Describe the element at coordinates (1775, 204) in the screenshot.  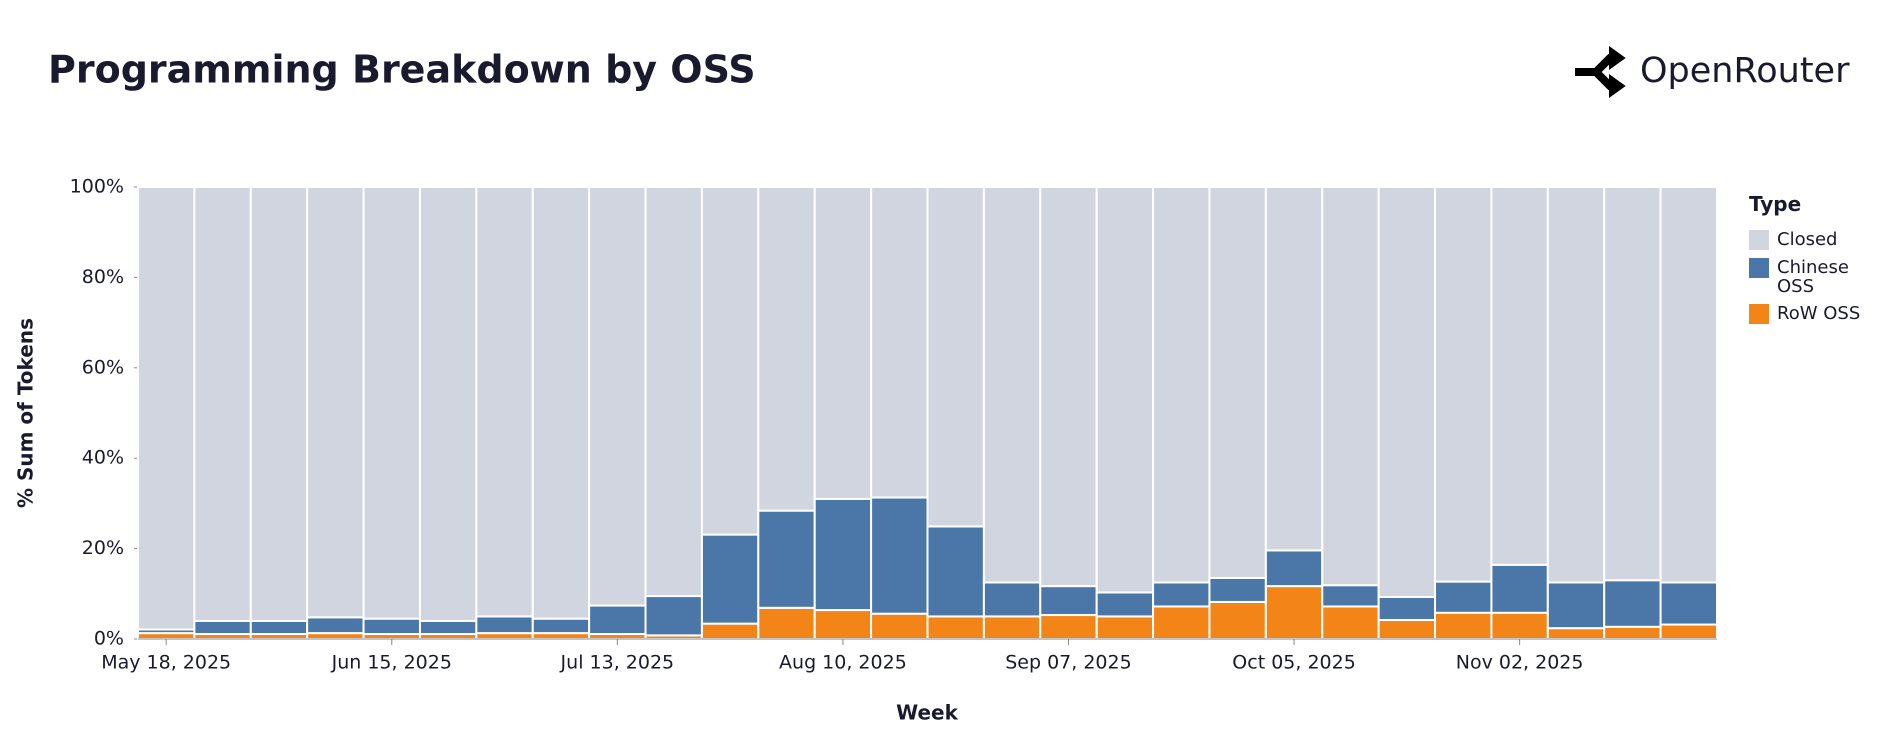
I see `legend-title: Type` at that location.